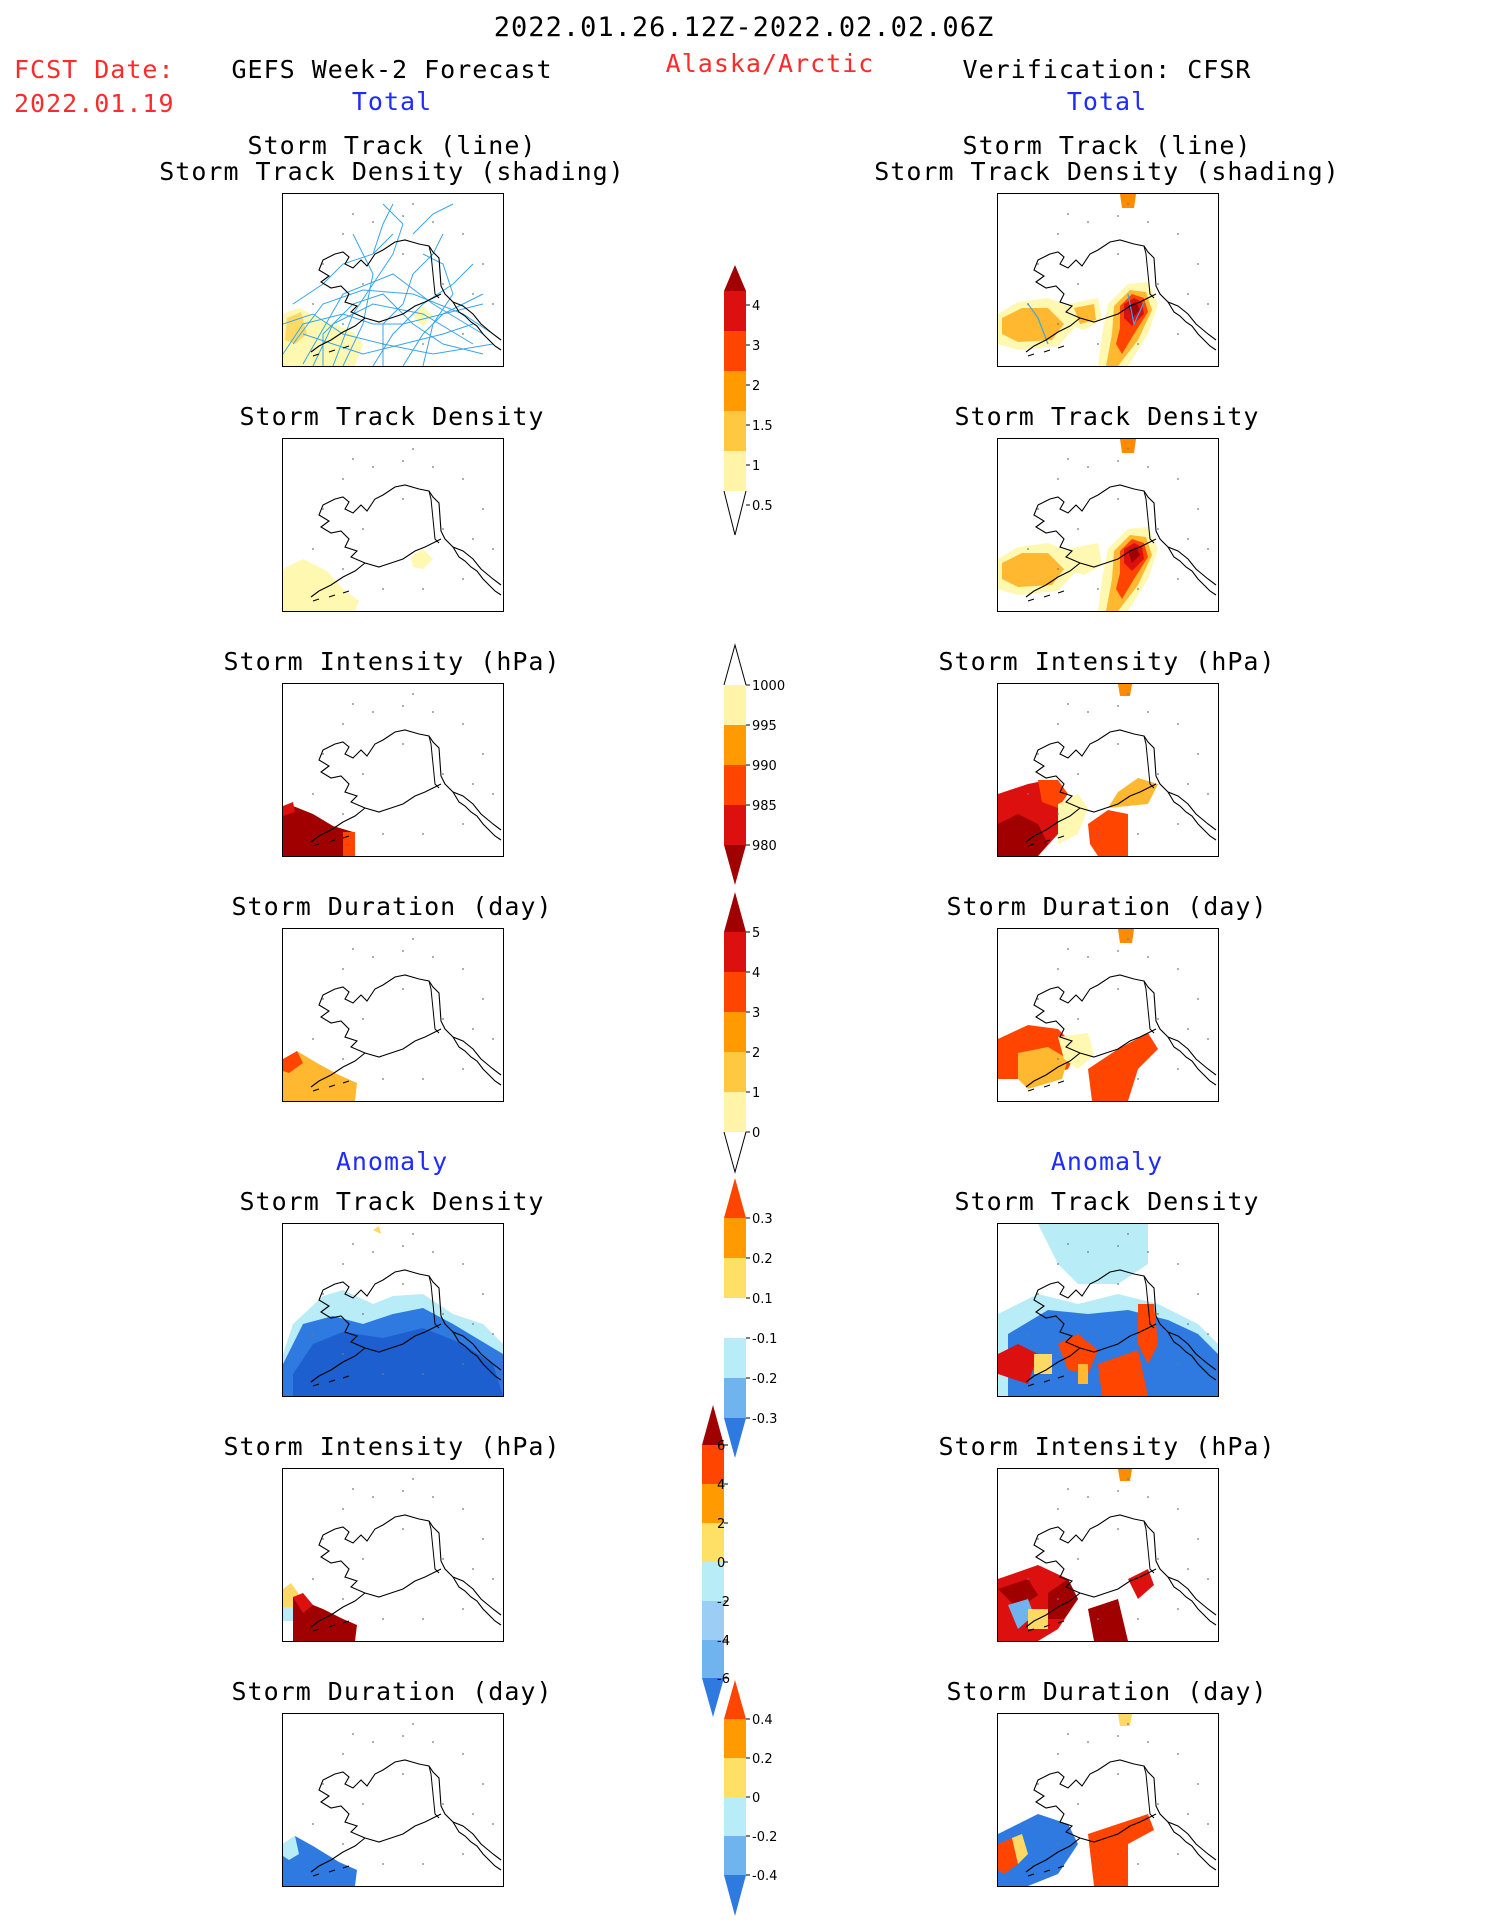 This screenshot has height=1925, width=1487. I want to click on cb-anom-density-label: 0.2, so click(762, 1259).